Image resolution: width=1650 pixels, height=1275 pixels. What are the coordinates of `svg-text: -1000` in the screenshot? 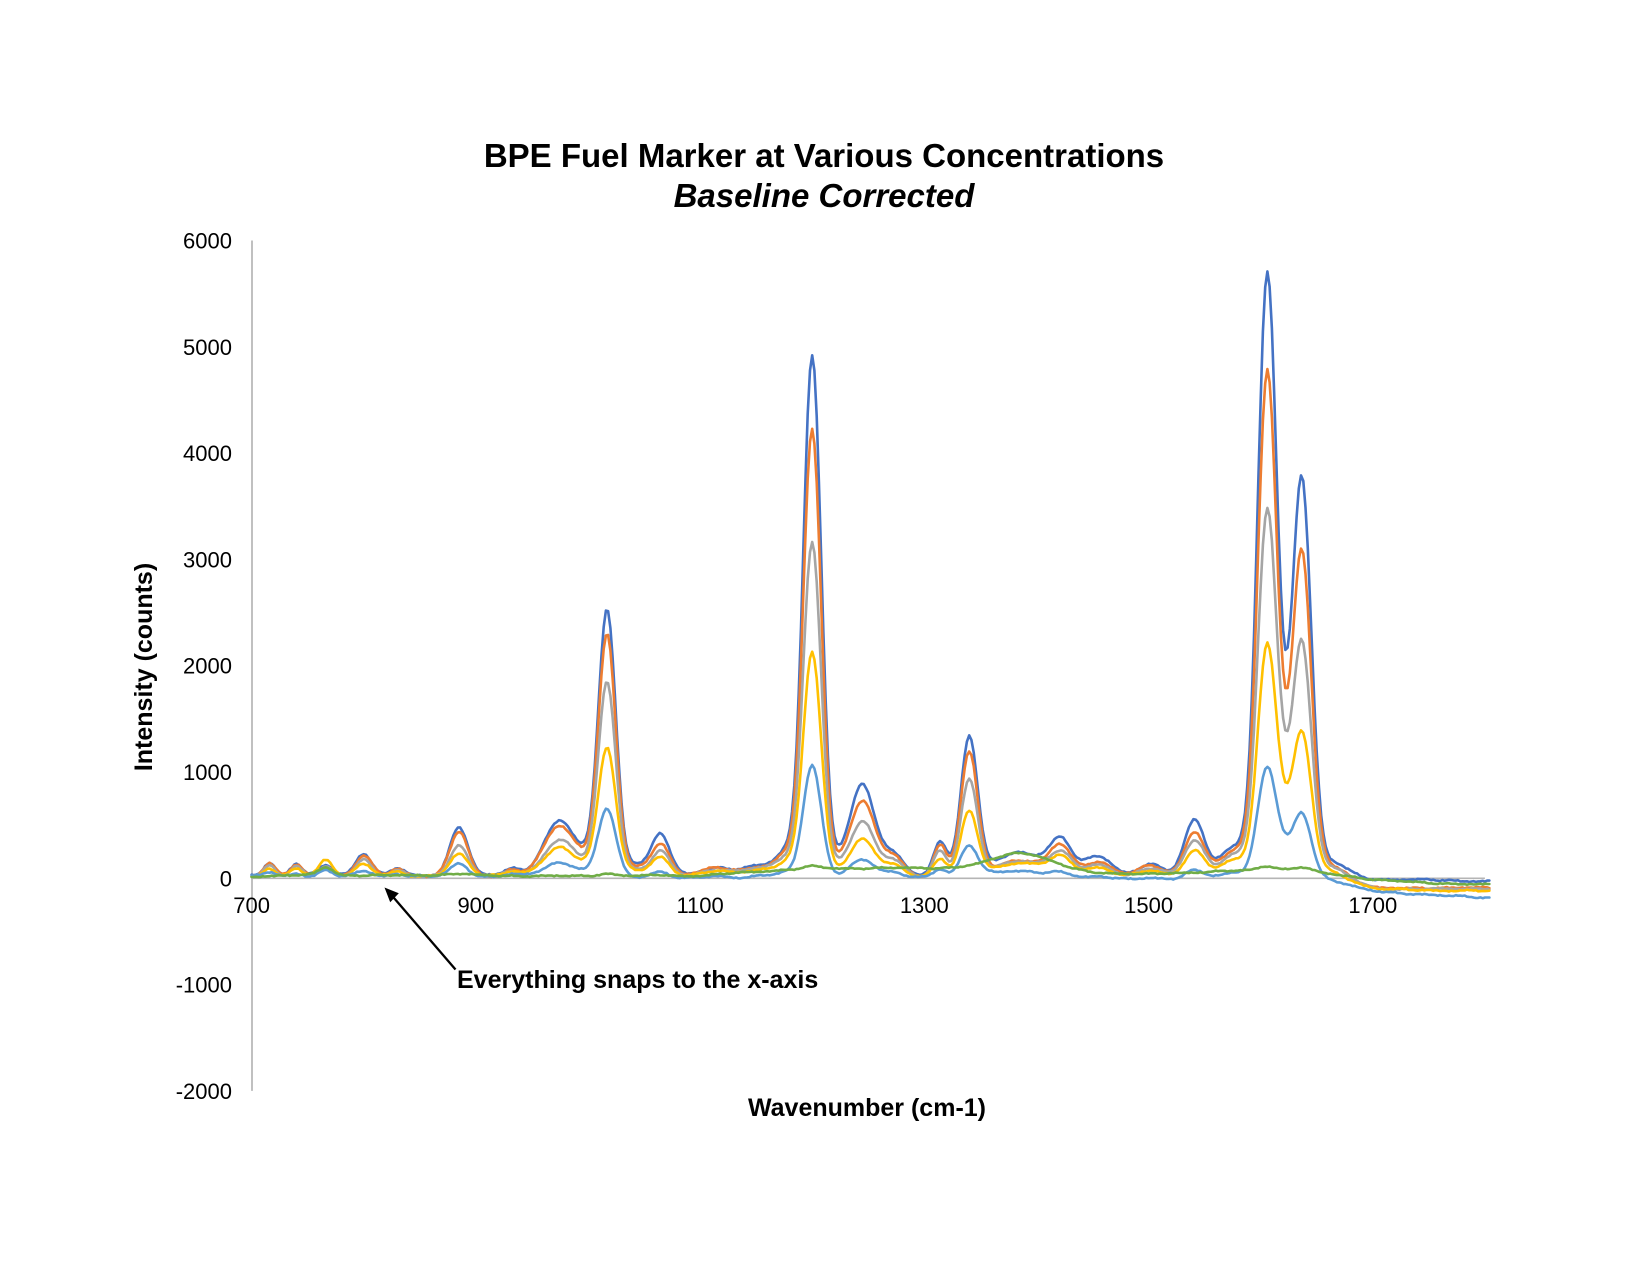 It's located at (204, 985).